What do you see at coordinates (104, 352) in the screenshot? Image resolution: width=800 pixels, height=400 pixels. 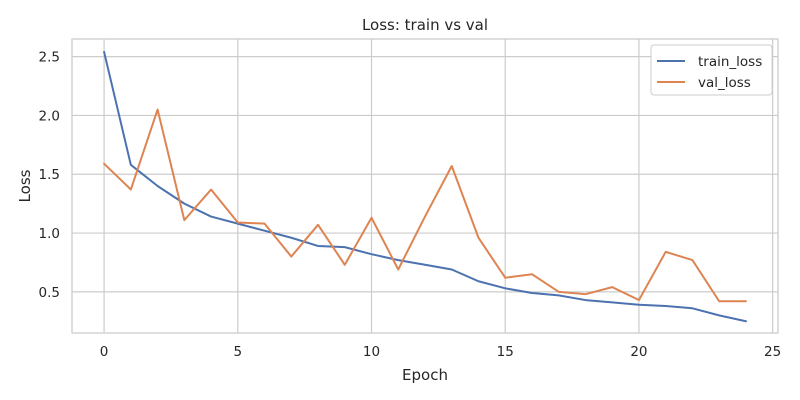 I see `x-tick-label: 0` at bounding box center [104, 352].